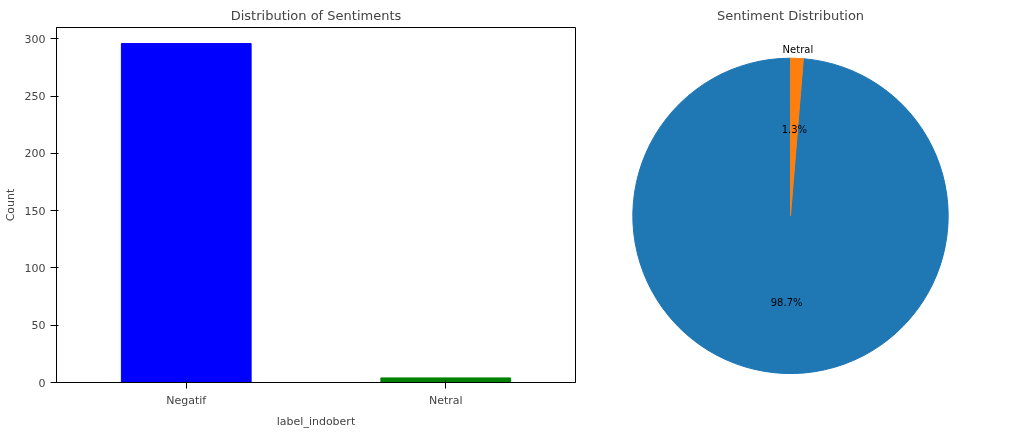 The width and height of the screenshot is (1010, 438). What do you see at coordinates (35, 97) in the screenshot?
I see `y-tick-label: 250` at bounding box center [35, 97].